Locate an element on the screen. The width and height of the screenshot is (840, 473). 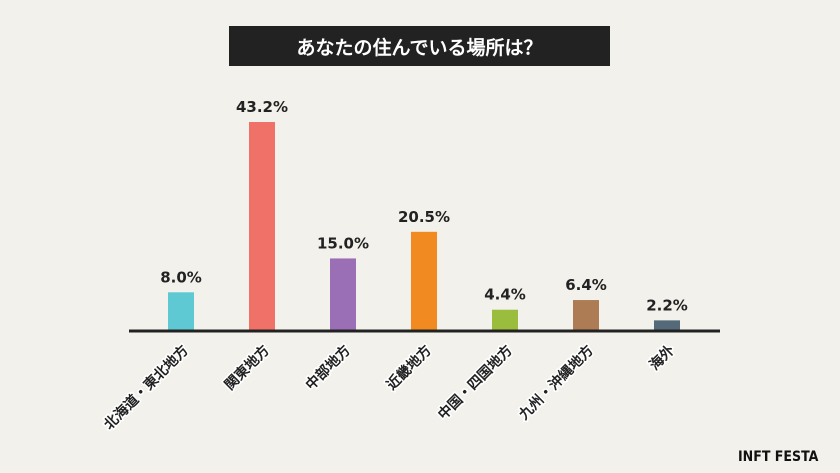
tick-label: 近畿地方 is located at coordinates (409, 368).